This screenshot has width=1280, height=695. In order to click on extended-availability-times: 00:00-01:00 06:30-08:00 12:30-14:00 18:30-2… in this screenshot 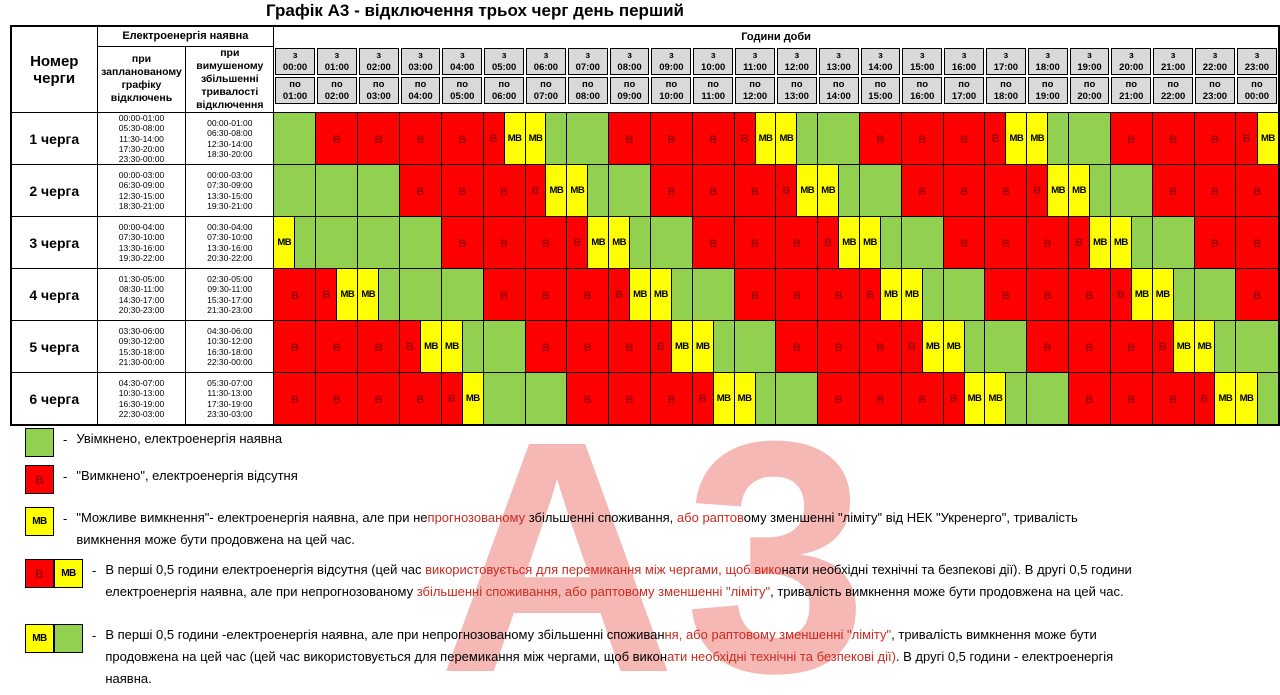, I will do `click(230, 139)`.